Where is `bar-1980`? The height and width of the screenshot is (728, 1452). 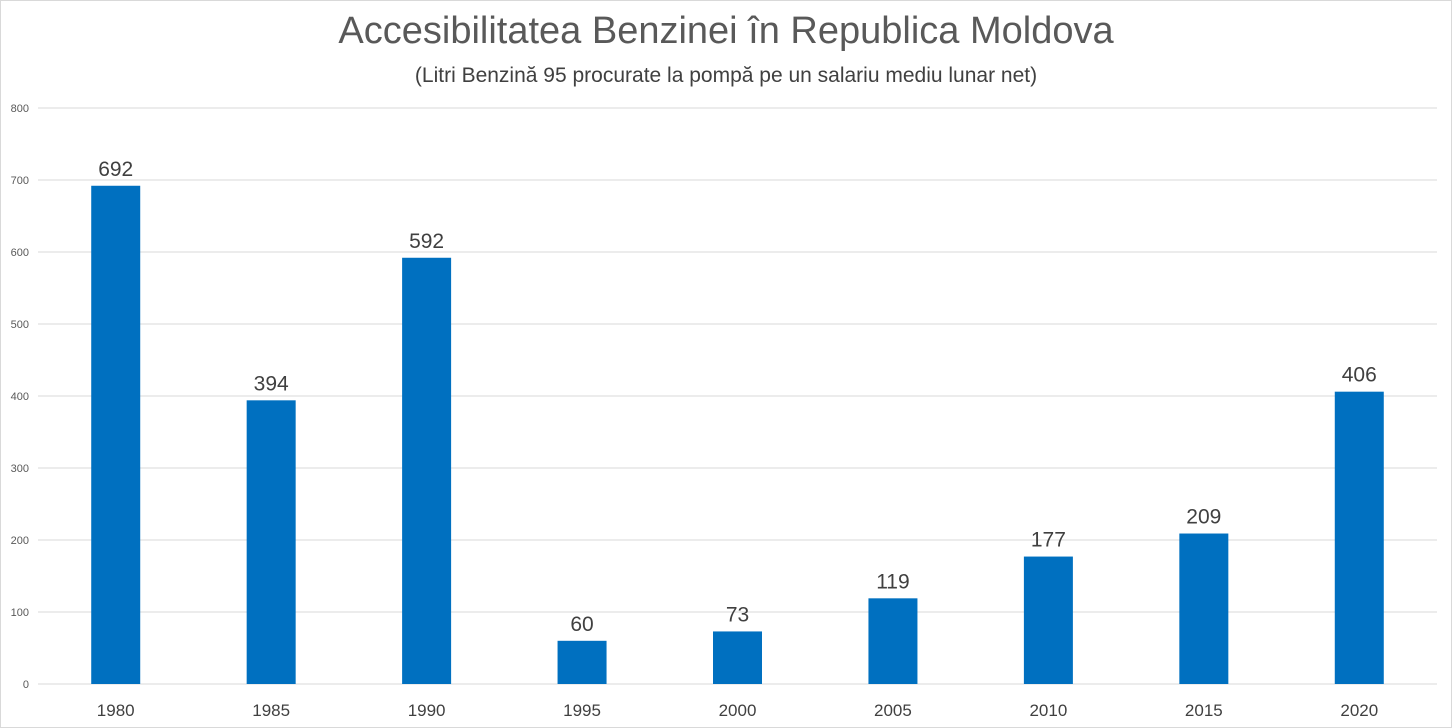 bar-1980 is located at coordinates (116, 434).